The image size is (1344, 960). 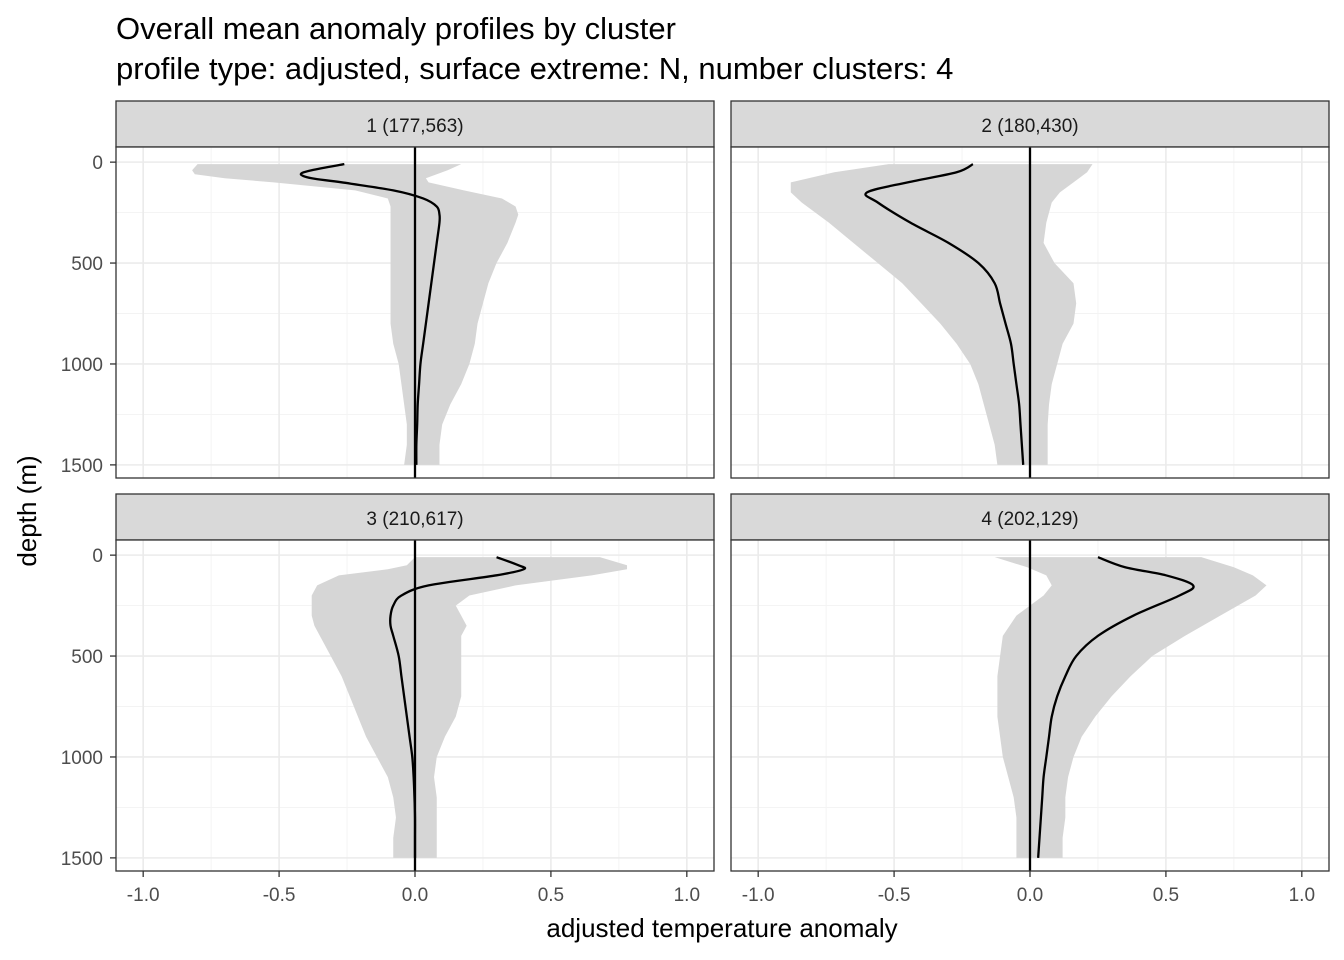 I want to click on facet-strip-label: 4 (202,129), so click(x=1029, y=519).